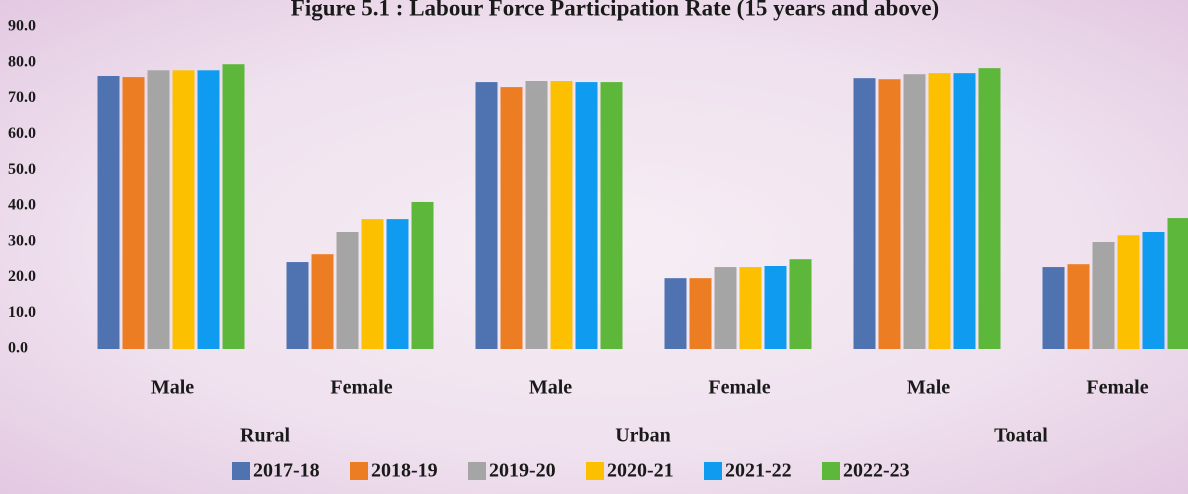 The image size is (1188, 494). I want to click on y-tick-label: 0.0, so click(18, 348).